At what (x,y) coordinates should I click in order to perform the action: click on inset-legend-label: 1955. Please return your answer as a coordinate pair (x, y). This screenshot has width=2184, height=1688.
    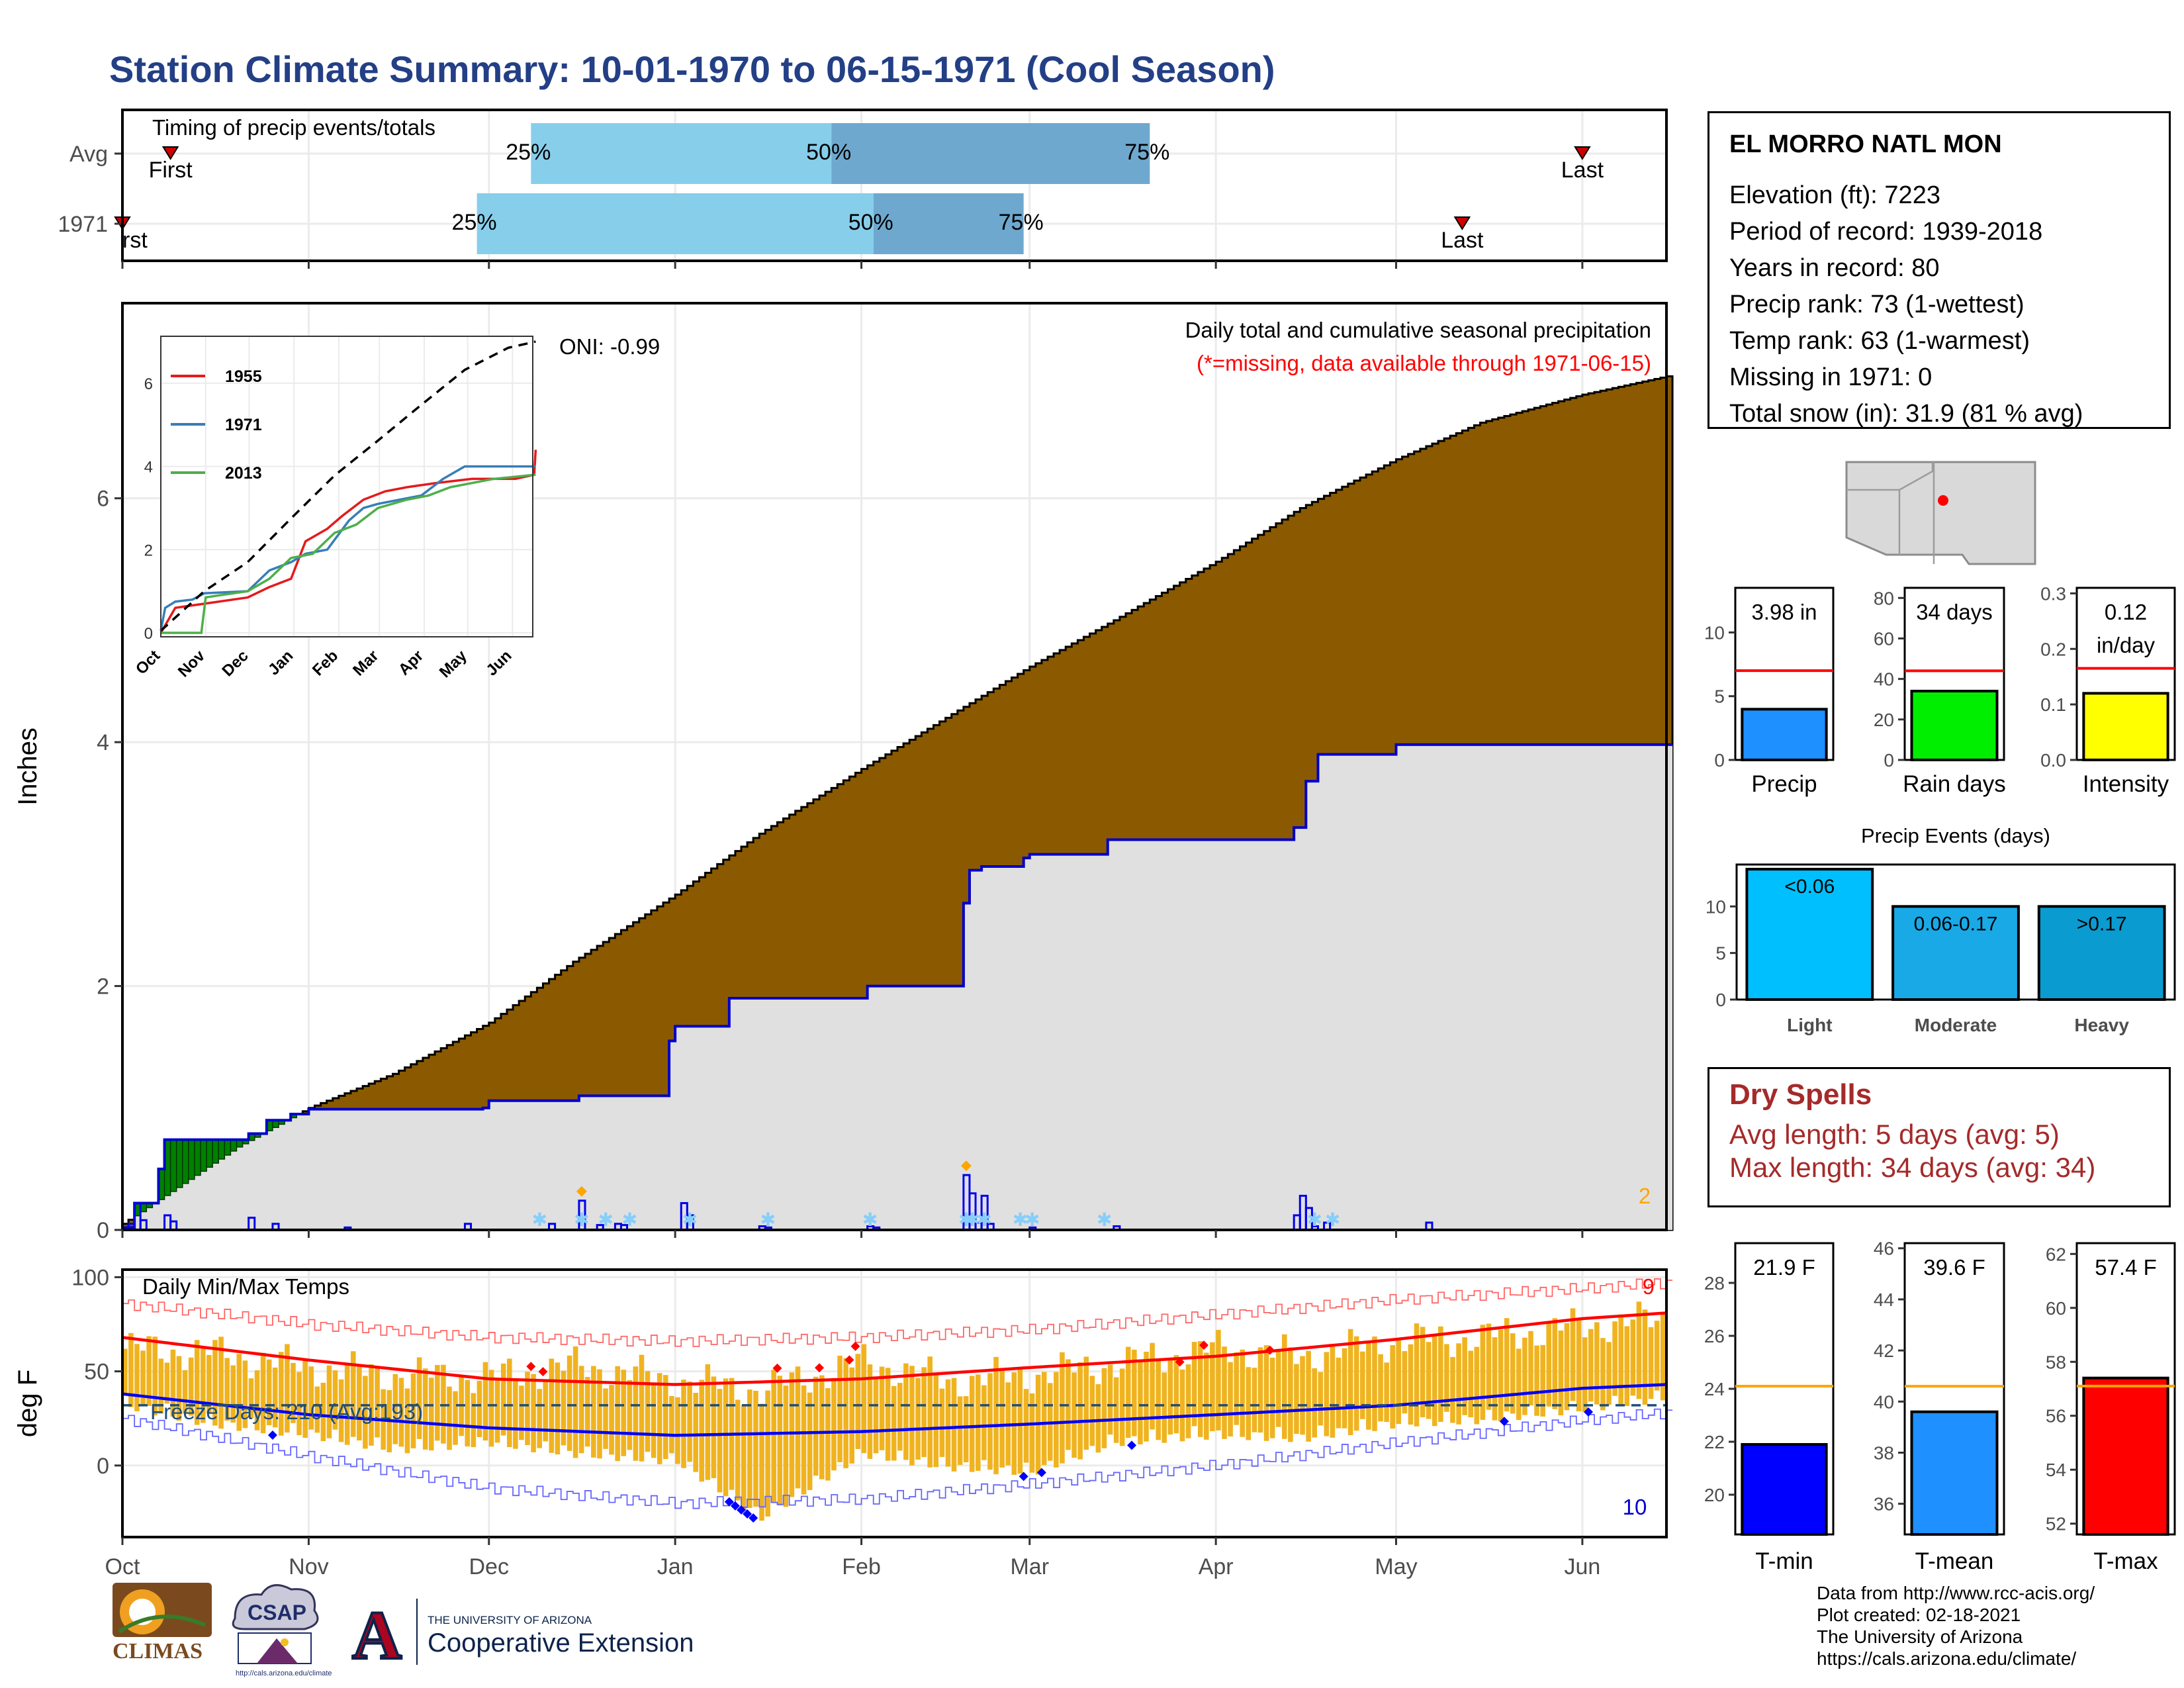
    Looking at the image, I should click on (244, 376).